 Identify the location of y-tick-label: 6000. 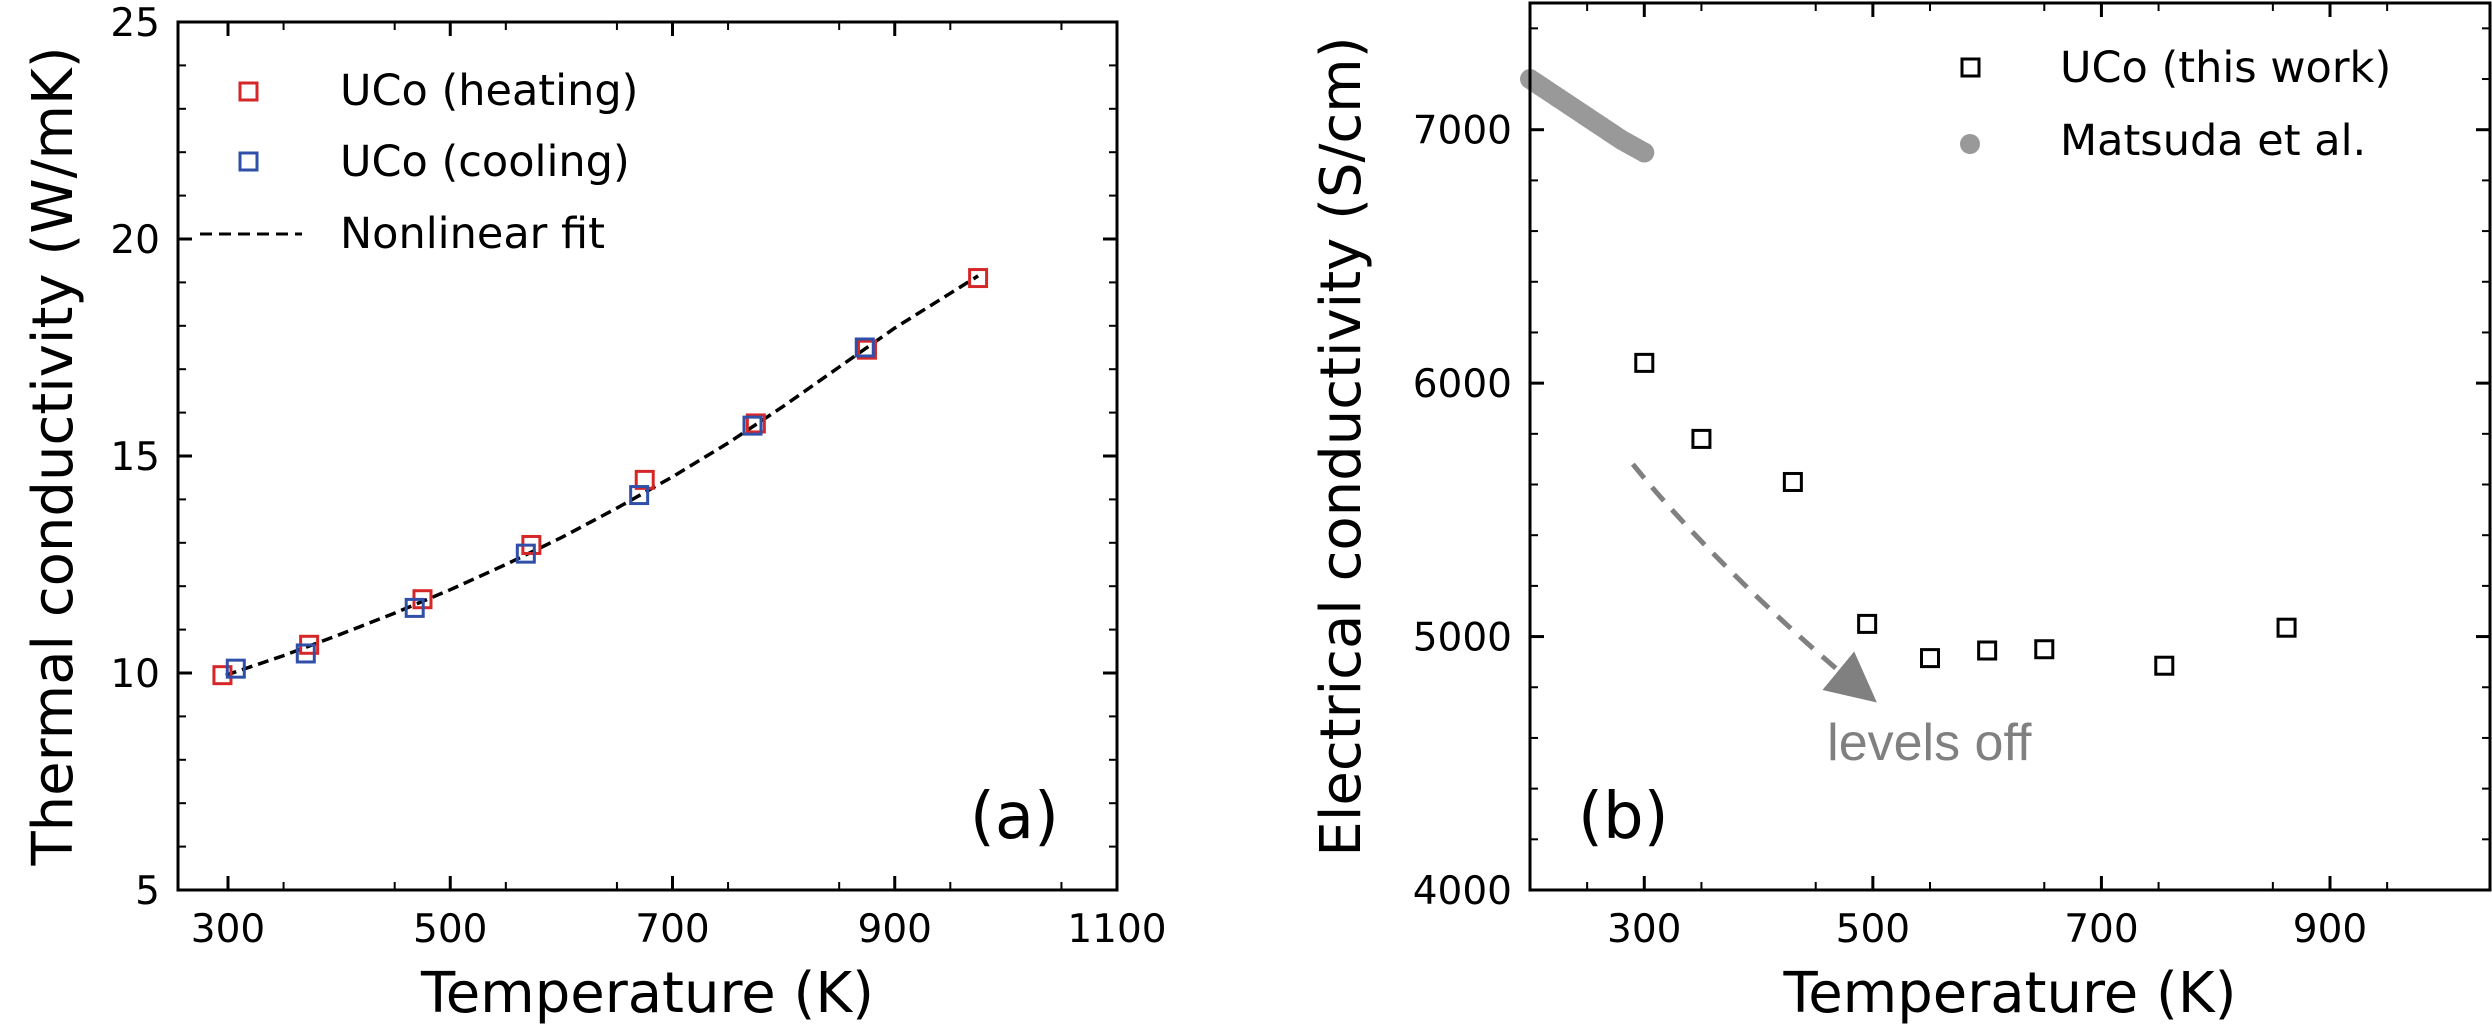
(1462, 384).